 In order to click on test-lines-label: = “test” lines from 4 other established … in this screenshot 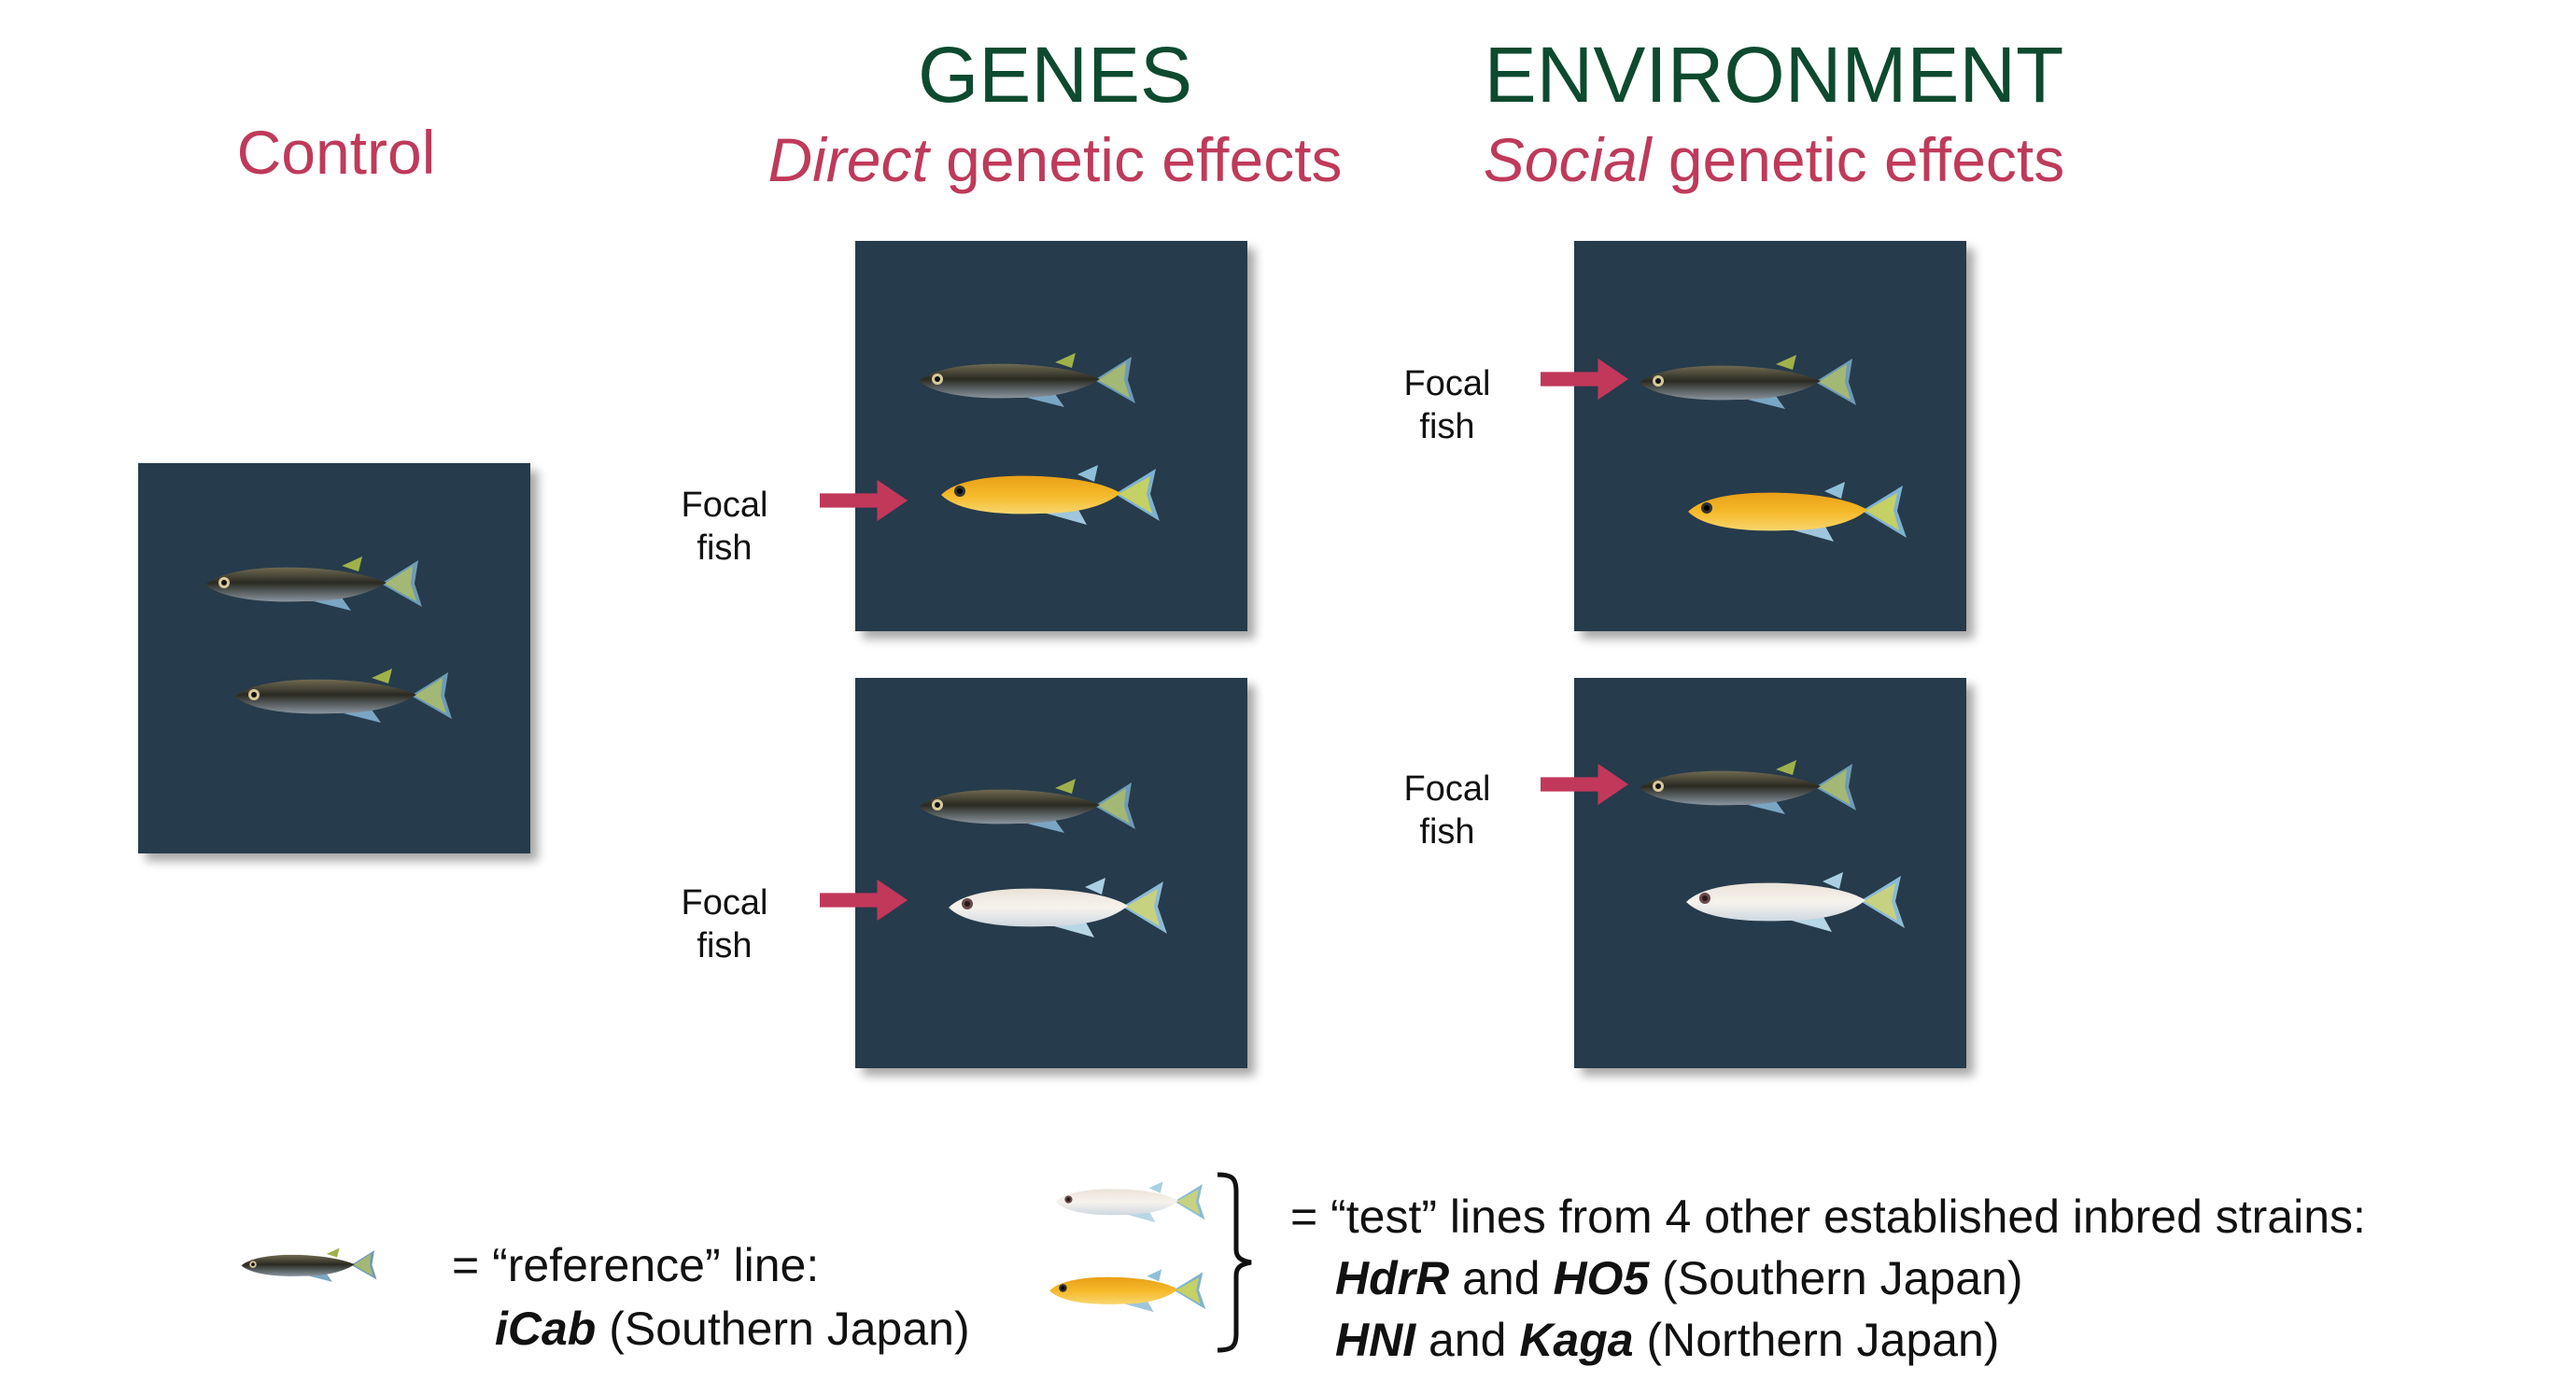, I will do `click(1828, 1217)`.